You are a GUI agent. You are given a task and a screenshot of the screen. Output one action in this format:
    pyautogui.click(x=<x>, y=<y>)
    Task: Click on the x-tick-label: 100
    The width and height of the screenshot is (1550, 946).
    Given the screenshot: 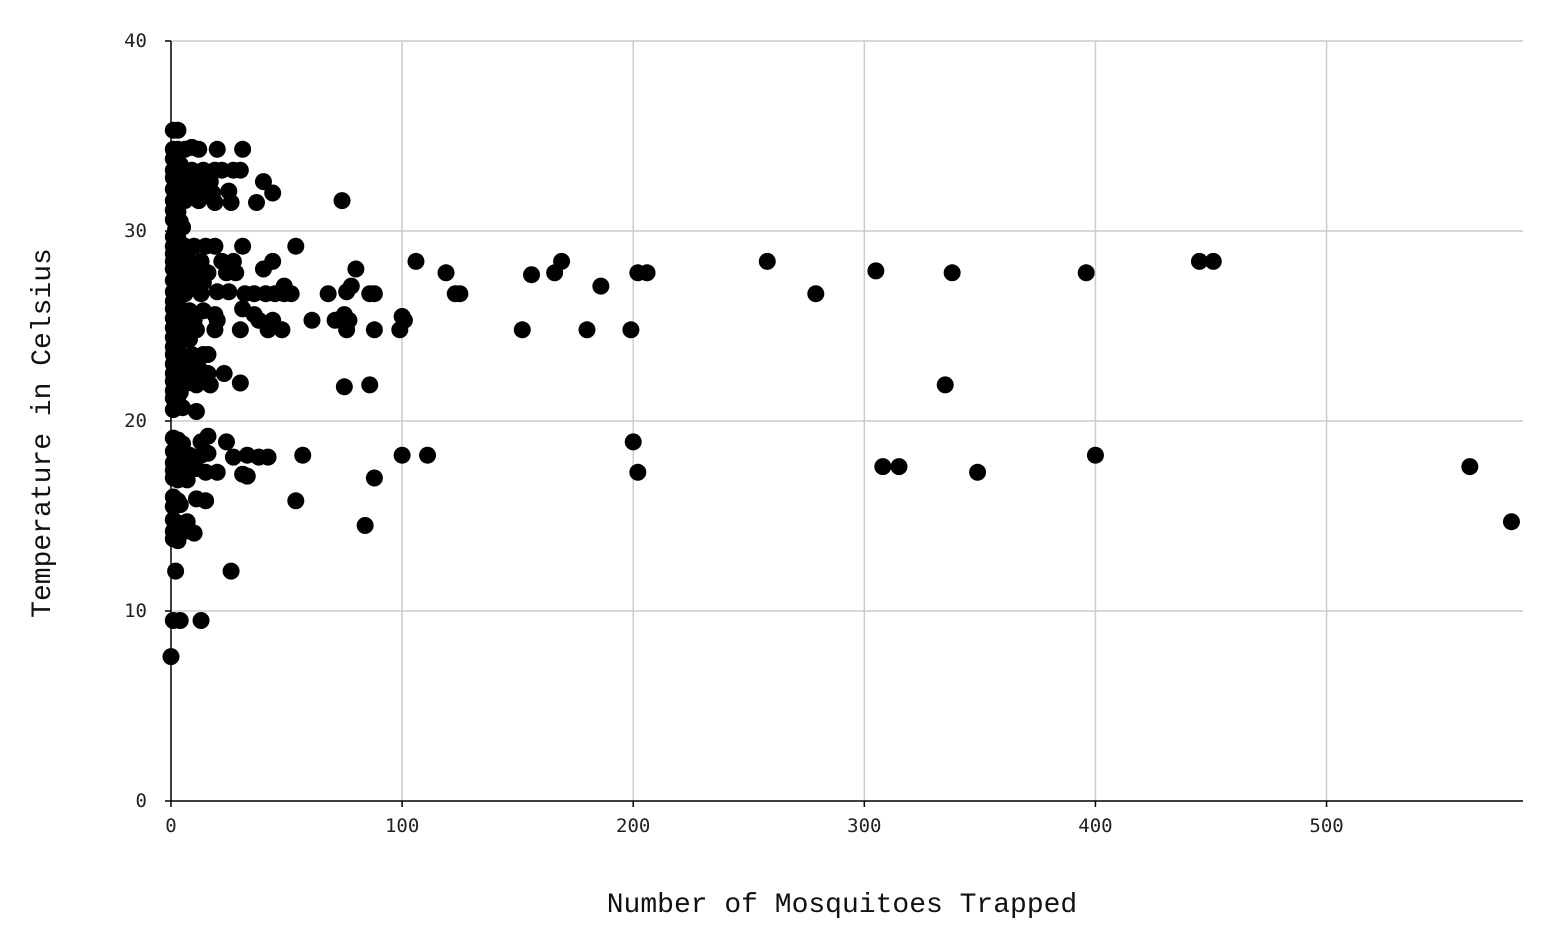 What is the action you would take?
    pyautogui.click(x=402, y=826)
    